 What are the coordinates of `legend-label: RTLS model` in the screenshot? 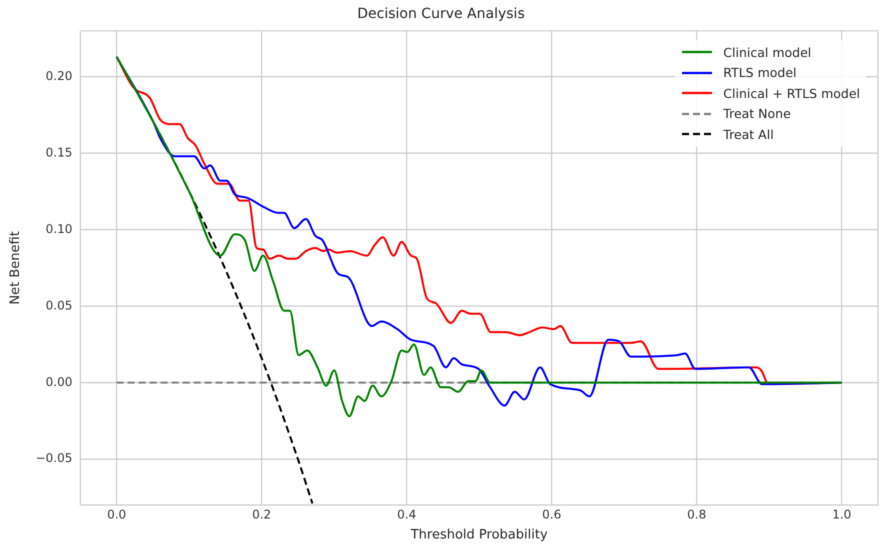 It's located at (760, 72).